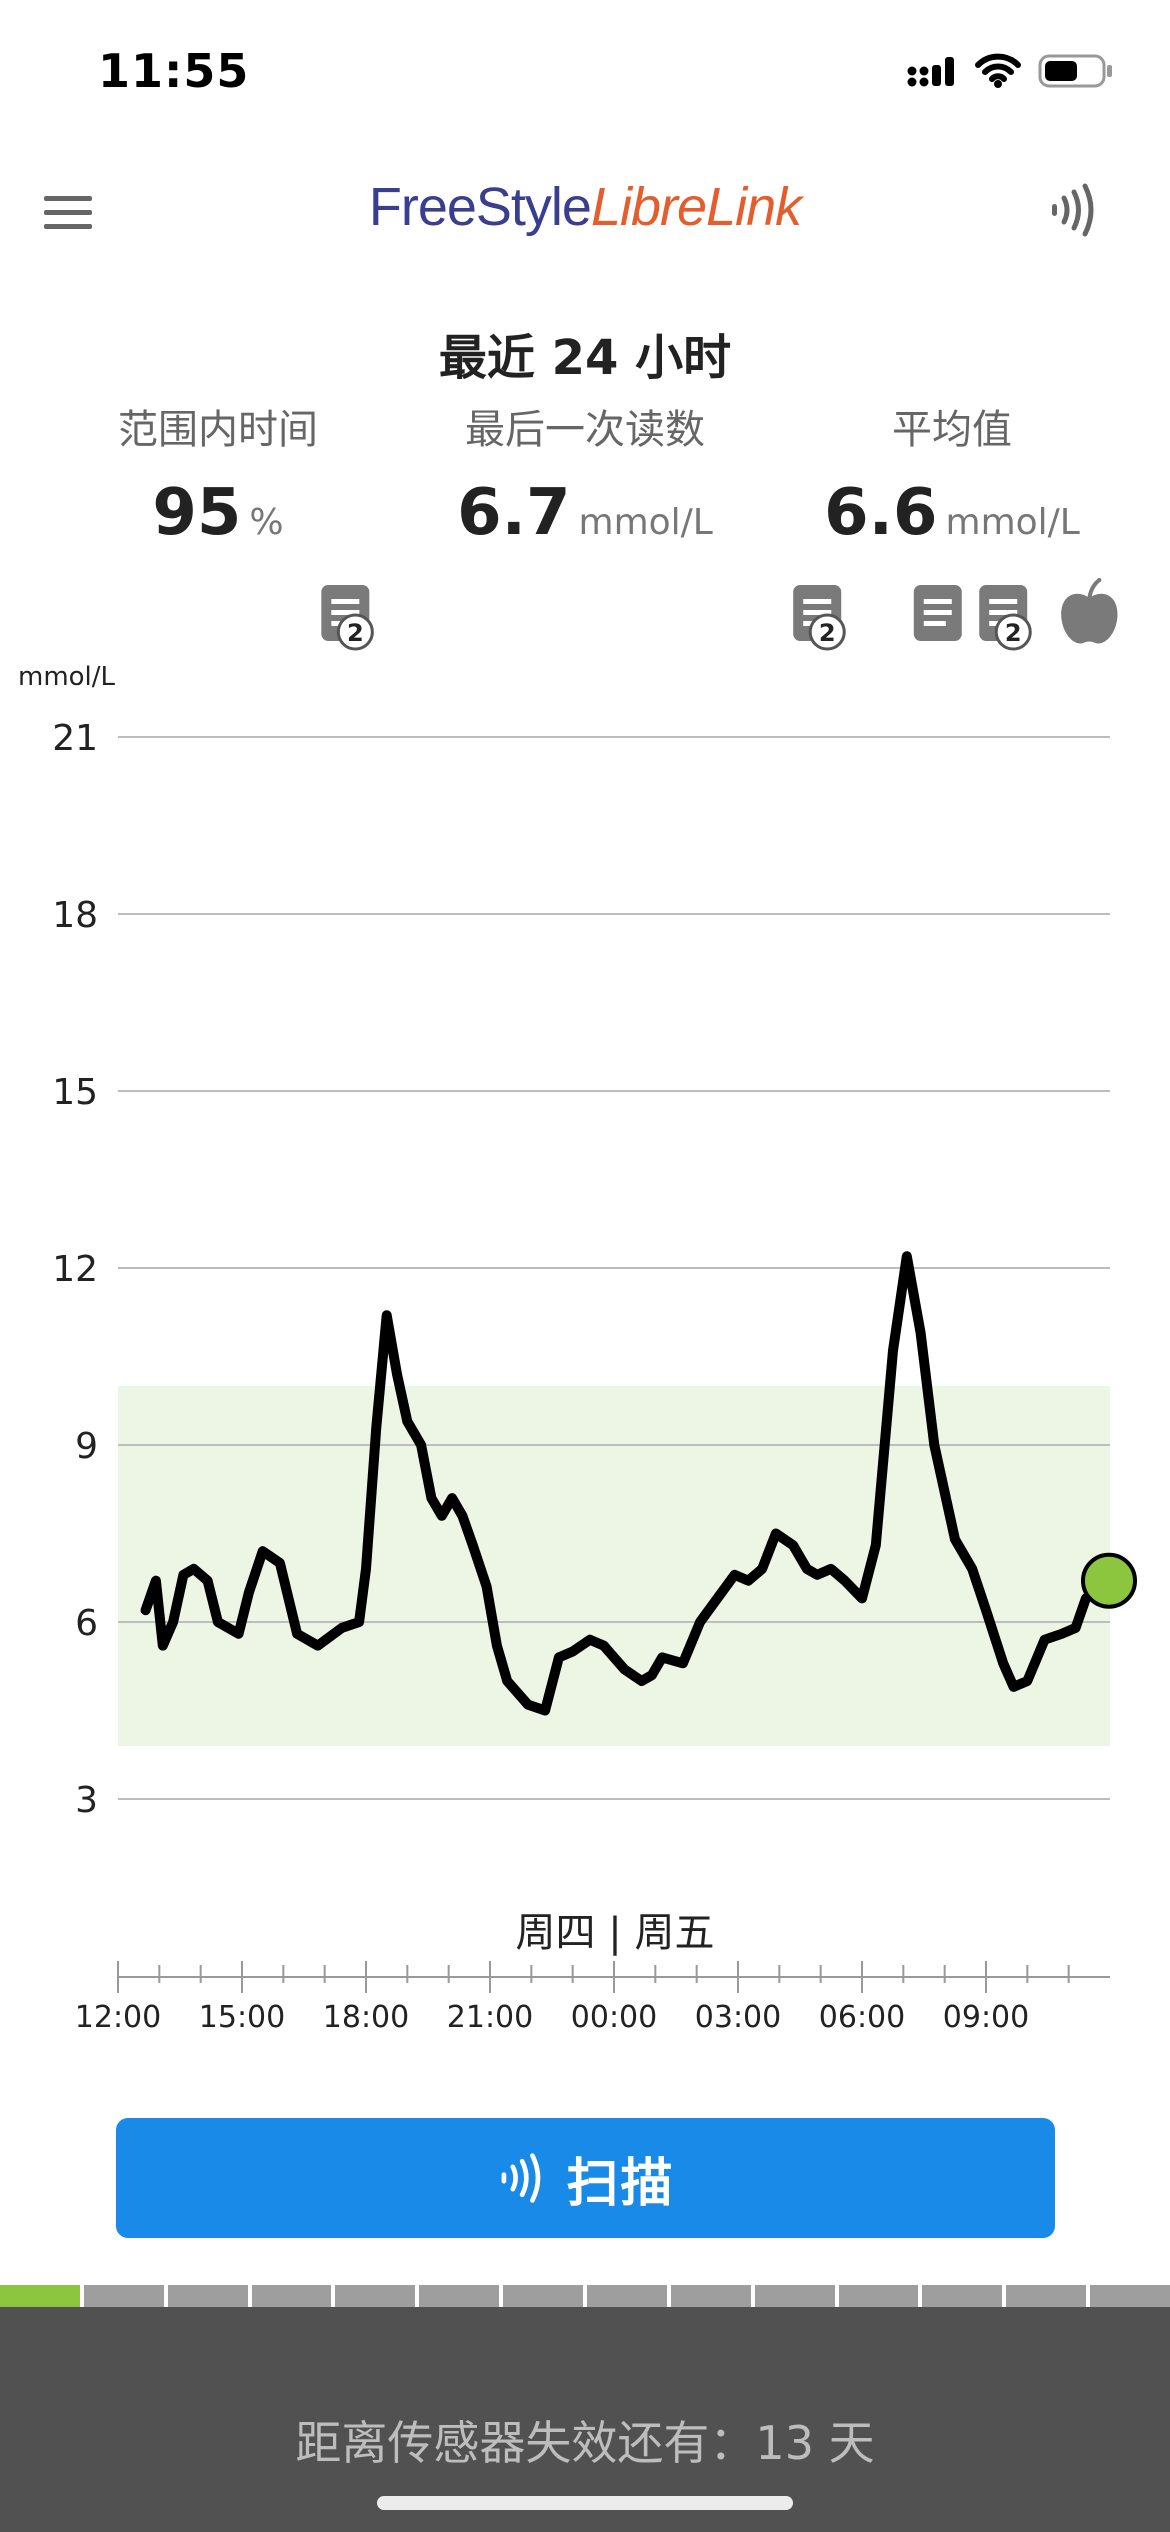 The height and width of the screenshot is (2532, 1170). Describe the element at coordinates (366, 2017) in the screenshot. I see `x-tick-label: 18:00` at that location.